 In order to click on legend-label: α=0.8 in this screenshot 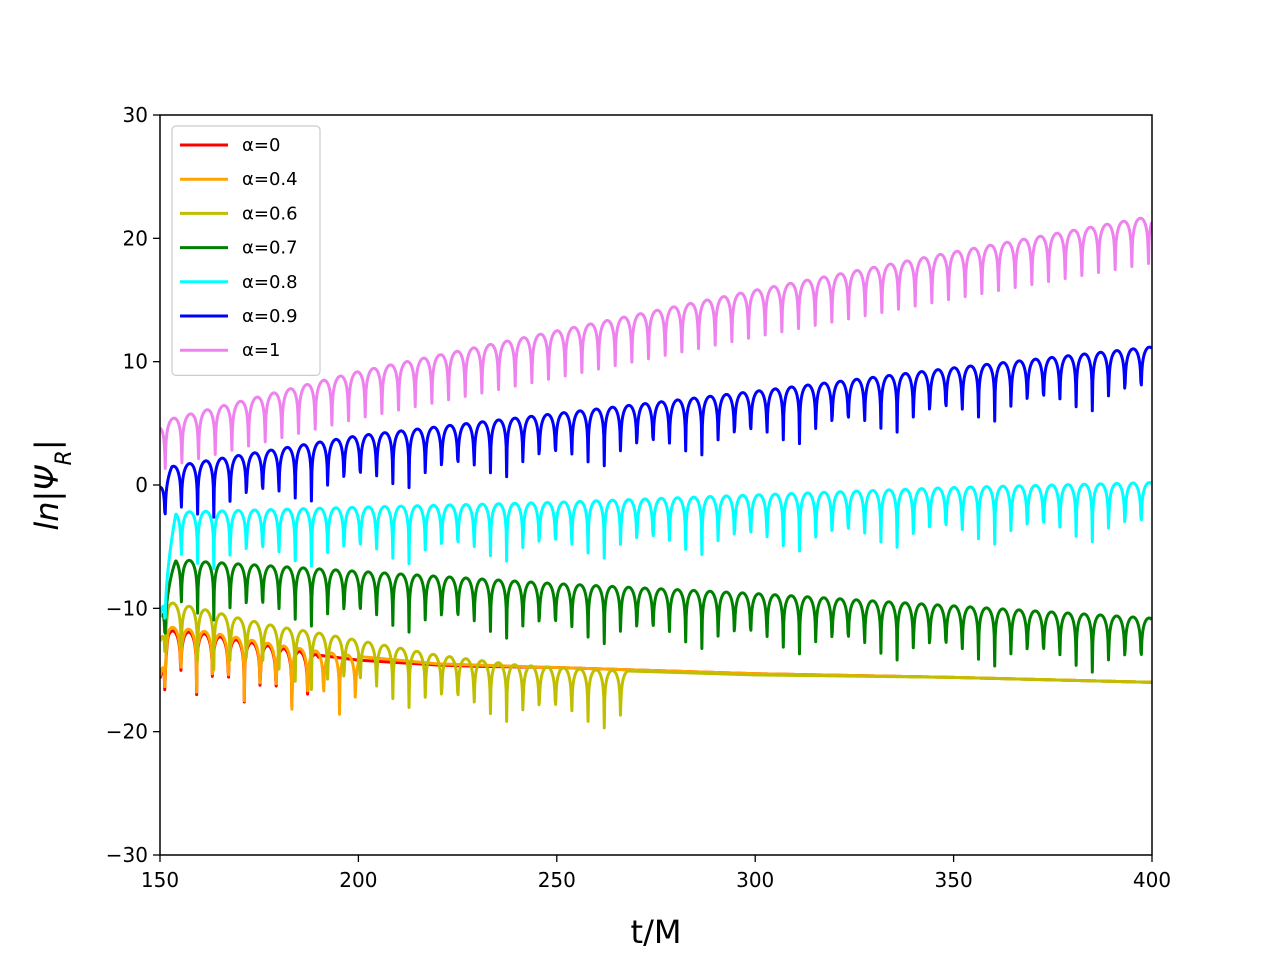, I will do `click(270, 282)`.